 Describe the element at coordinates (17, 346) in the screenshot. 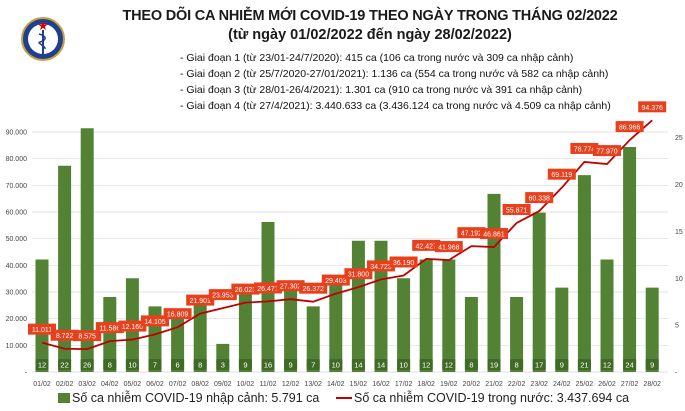

I see `left-axis-tick: 10.000` at that location.